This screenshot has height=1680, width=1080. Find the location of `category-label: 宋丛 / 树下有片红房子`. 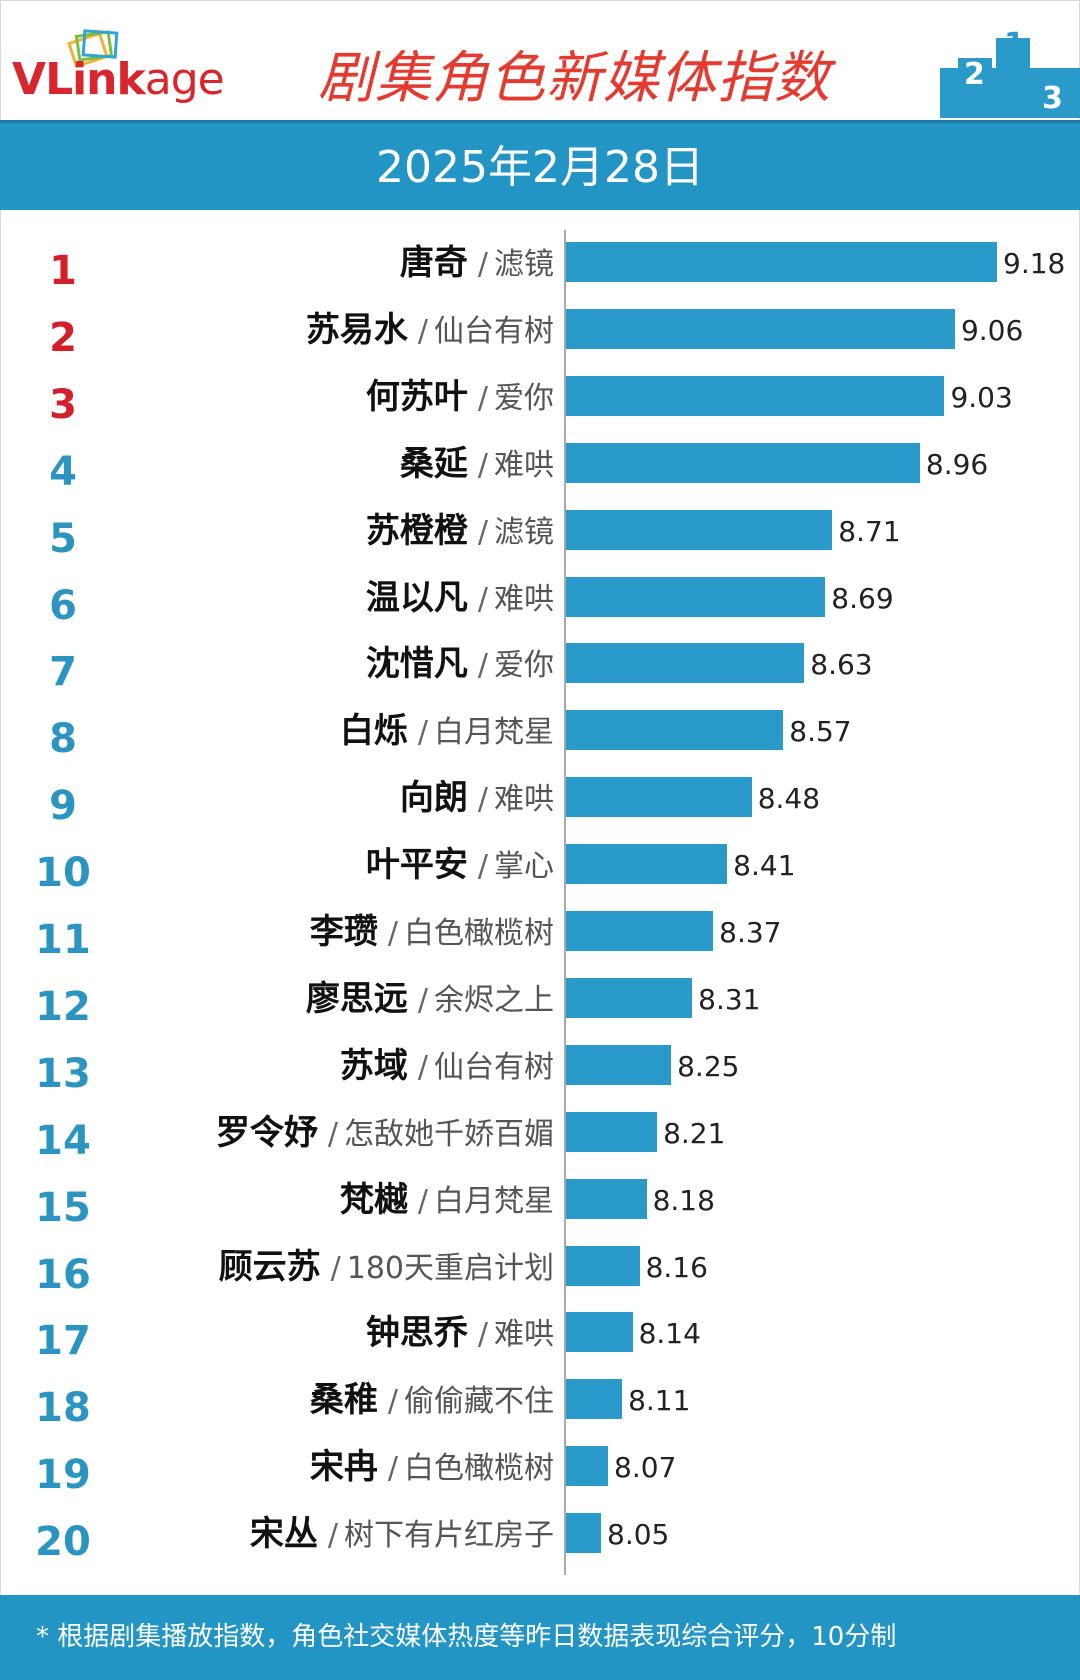

category-label: 宋丛 / 树下有片红房子 is located at coordinates (402, 1537).